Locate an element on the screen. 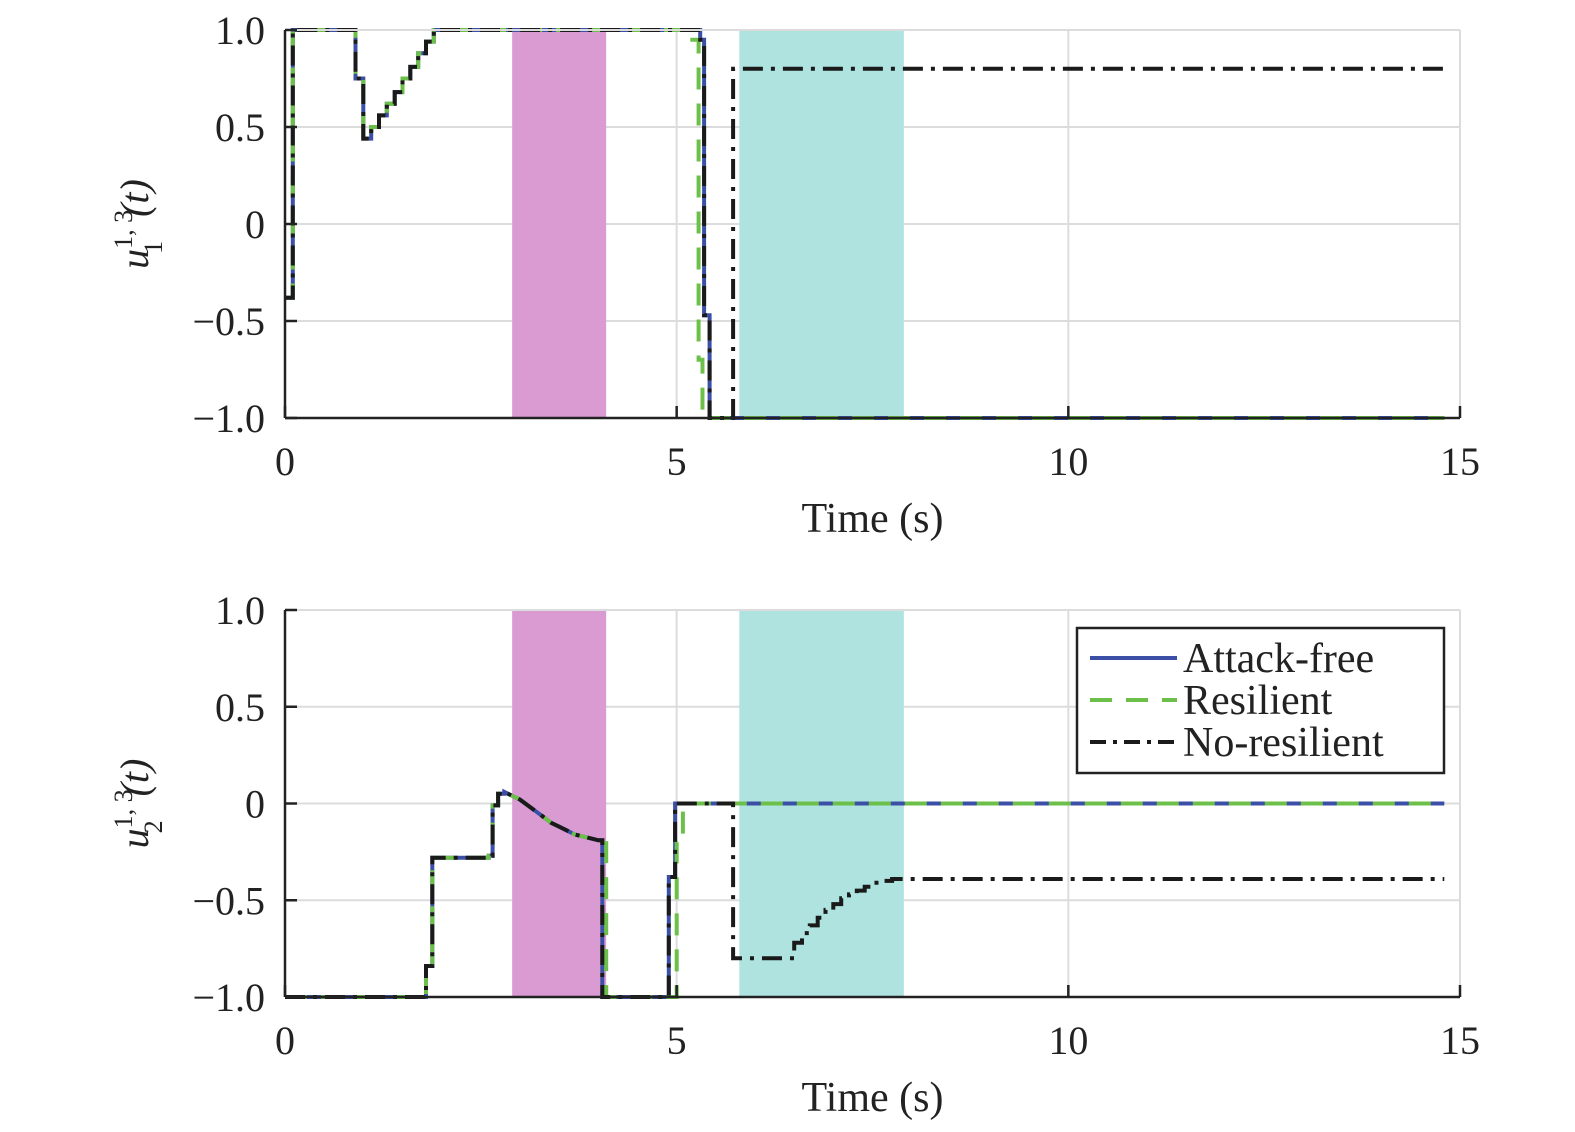  y-axis-label: u1, 31 (t) is located at coordinates (138, 224).